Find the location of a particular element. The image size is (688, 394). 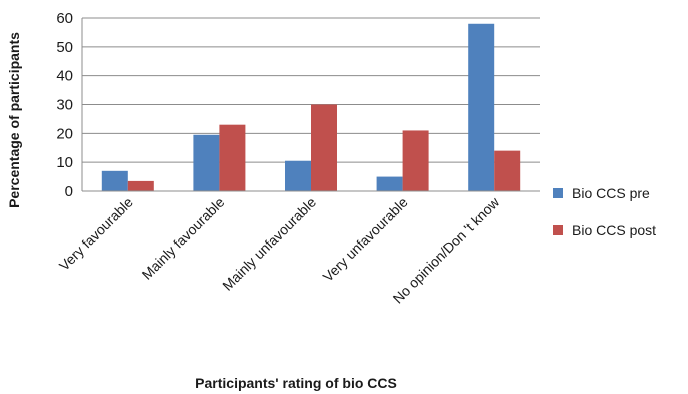

x-tick-label: Mainly favourable is located at coordinates (183, 238).